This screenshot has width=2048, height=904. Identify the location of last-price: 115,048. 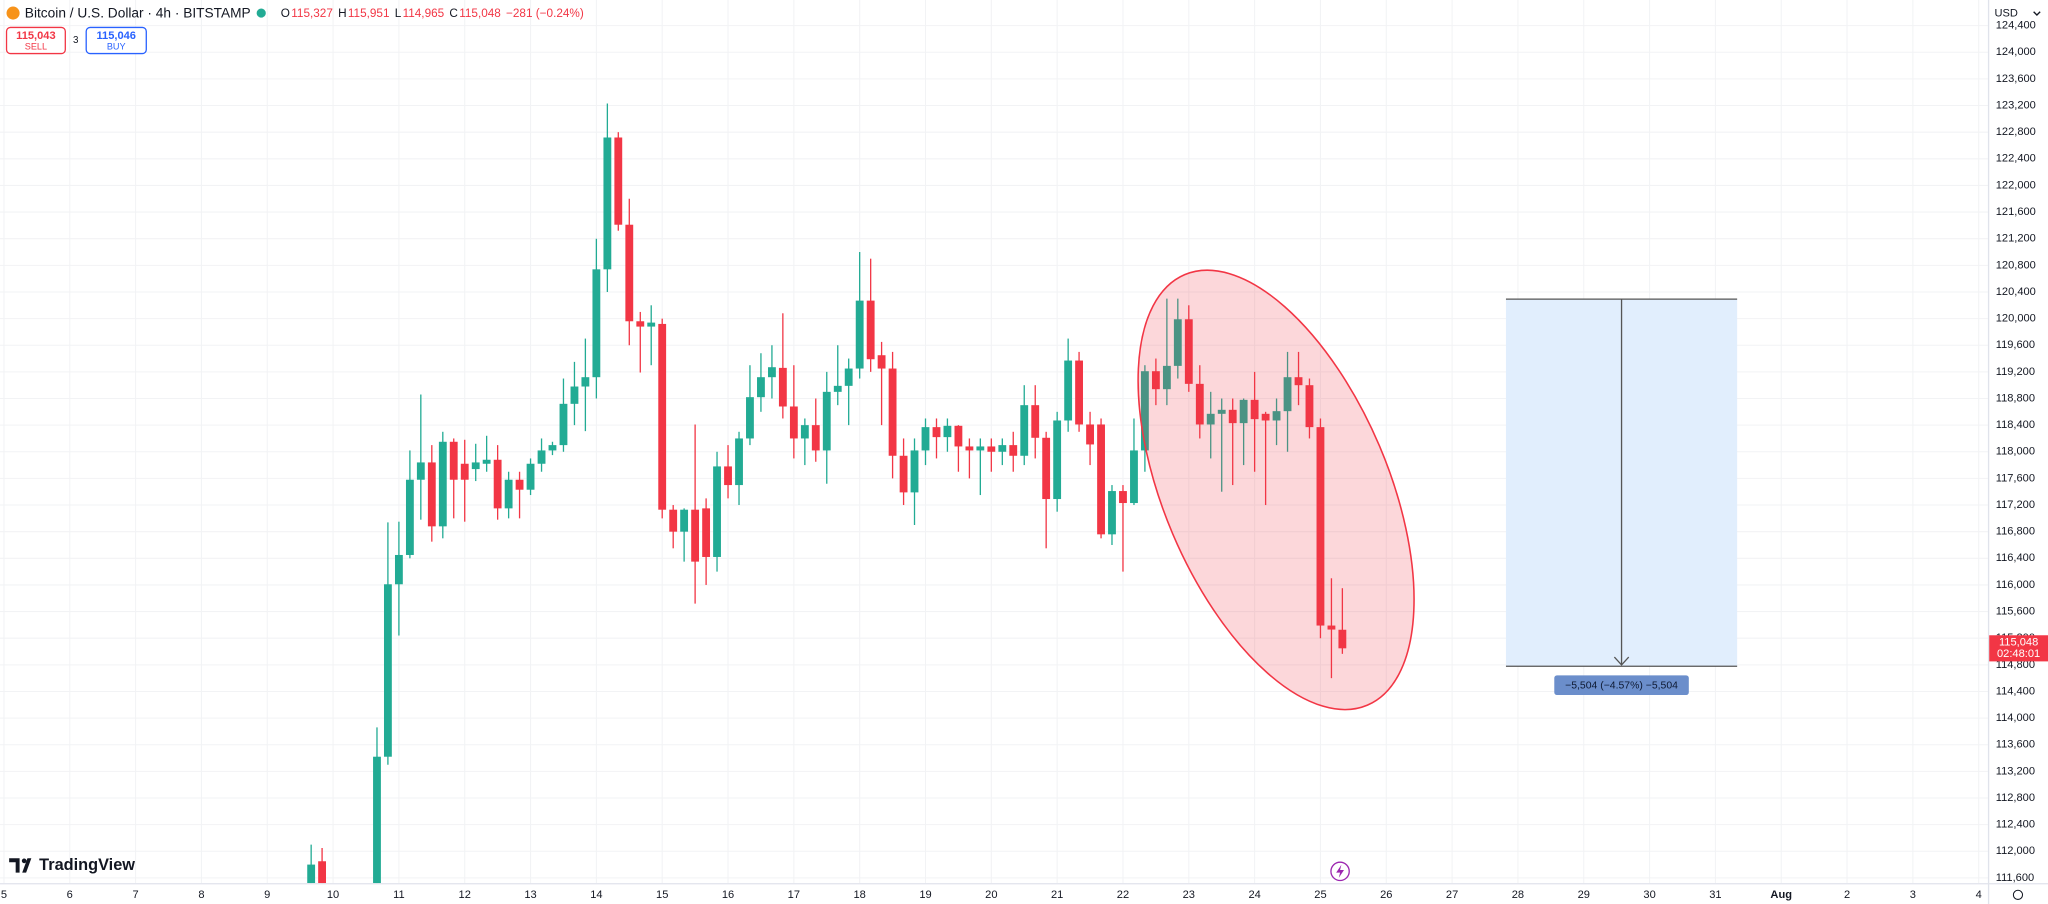
(2018, 642).